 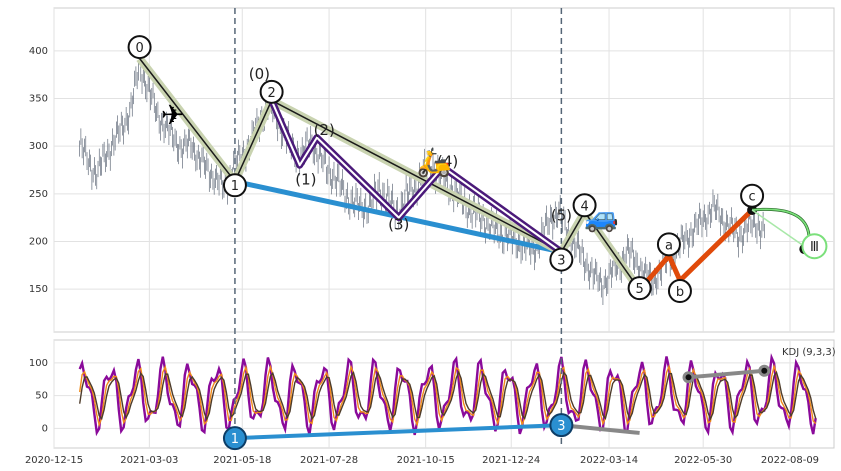 I want to click on indicator-wave-label: 3, so click(x=561, y=426).